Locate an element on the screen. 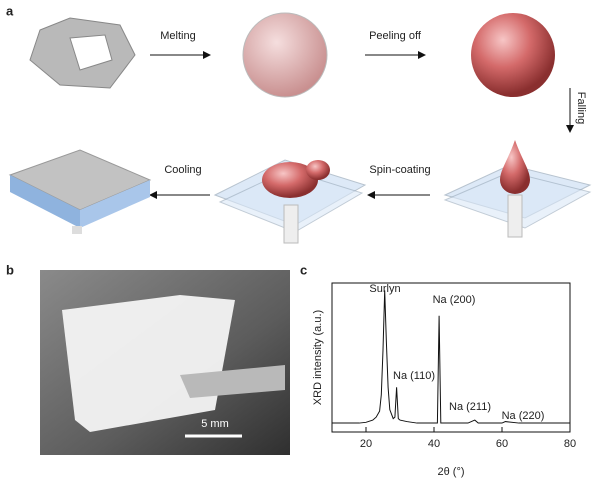  peak-label: Na (110) is located at coordinates (414, 376).